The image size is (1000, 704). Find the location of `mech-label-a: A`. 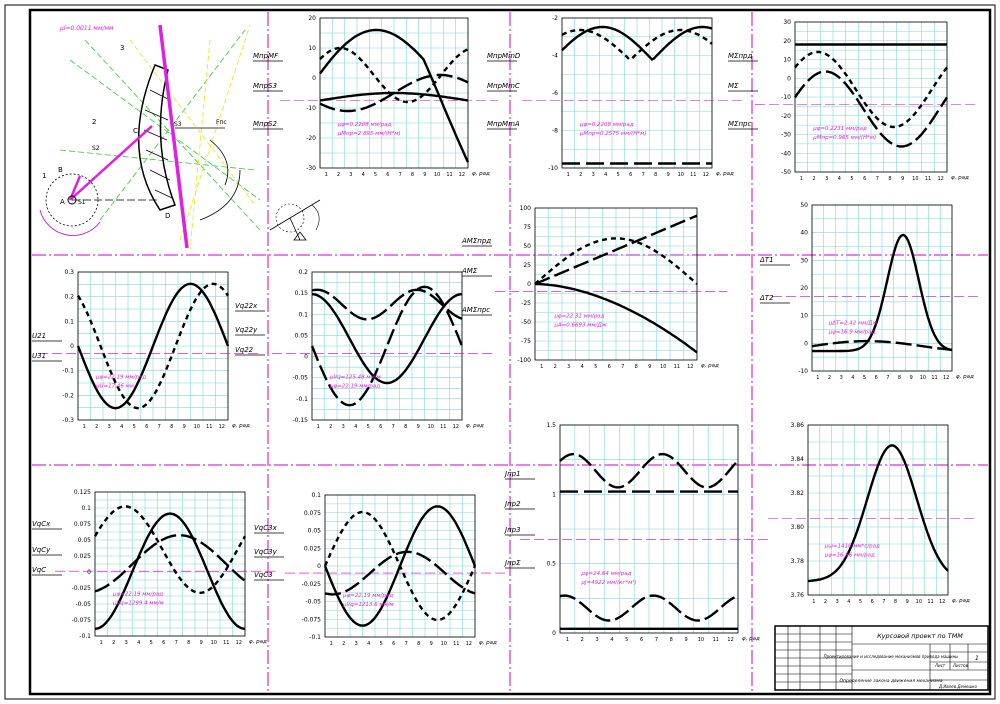

mech-label-a: A is located at coordinates (62, 202).